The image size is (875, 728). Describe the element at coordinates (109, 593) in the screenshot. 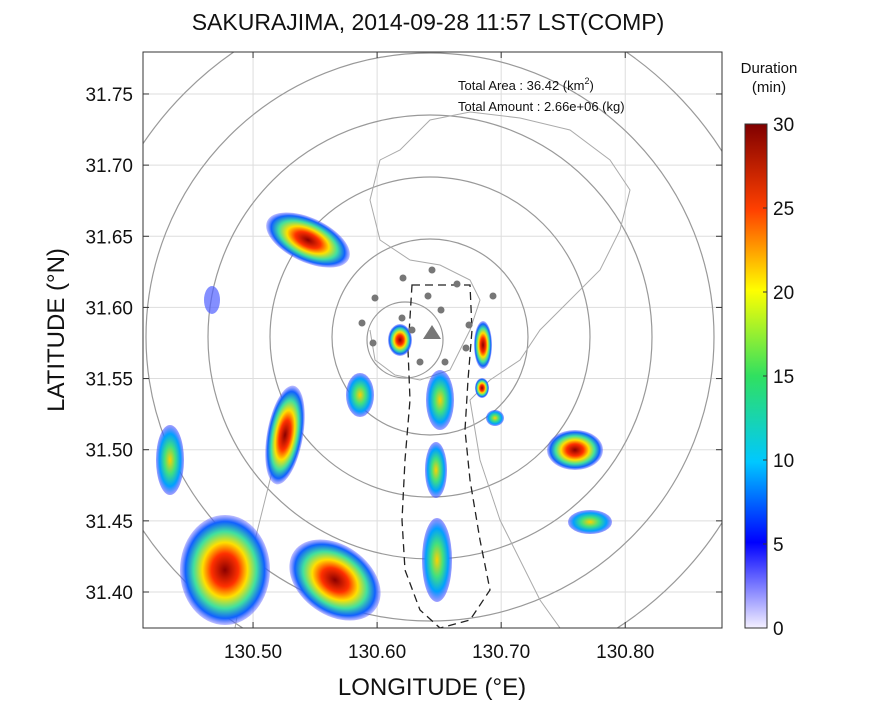

I see `y-tick-label: 31.40` at that location.